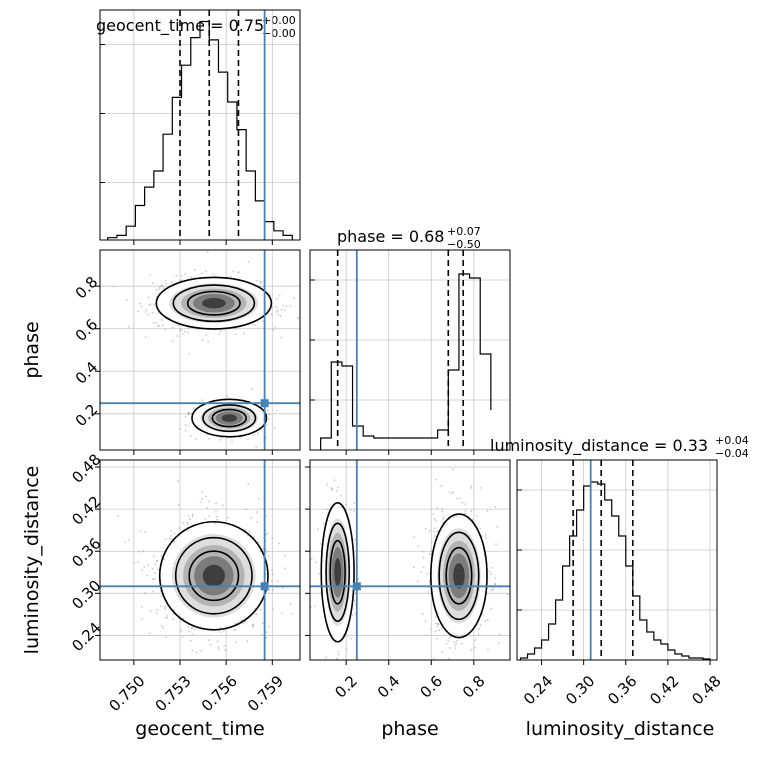  What do you see at coordinates (87, 415) in the screenshot?
I see `ytick-label: 0.2` at bounding box center [87, 415].